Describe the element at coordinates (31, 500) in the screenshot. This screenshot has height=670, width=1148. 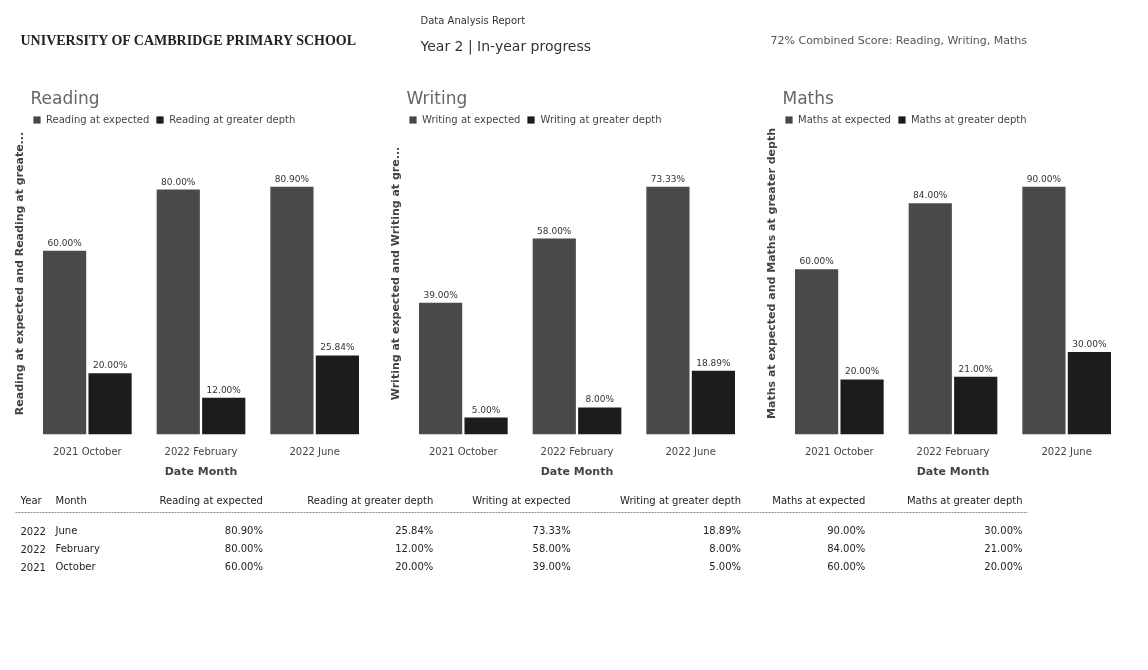
I see `category-label: Year` at that location.